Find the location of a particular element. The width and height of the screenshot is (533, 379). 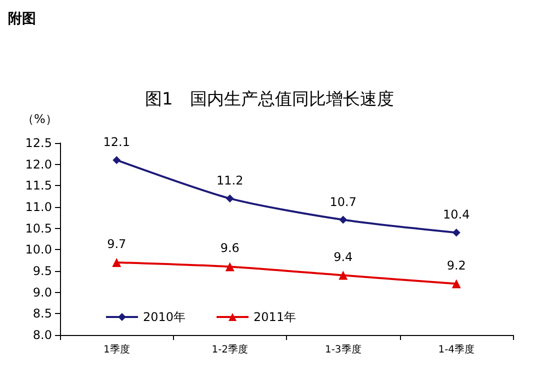

text: 附图 is located at coordinates (22, 19).